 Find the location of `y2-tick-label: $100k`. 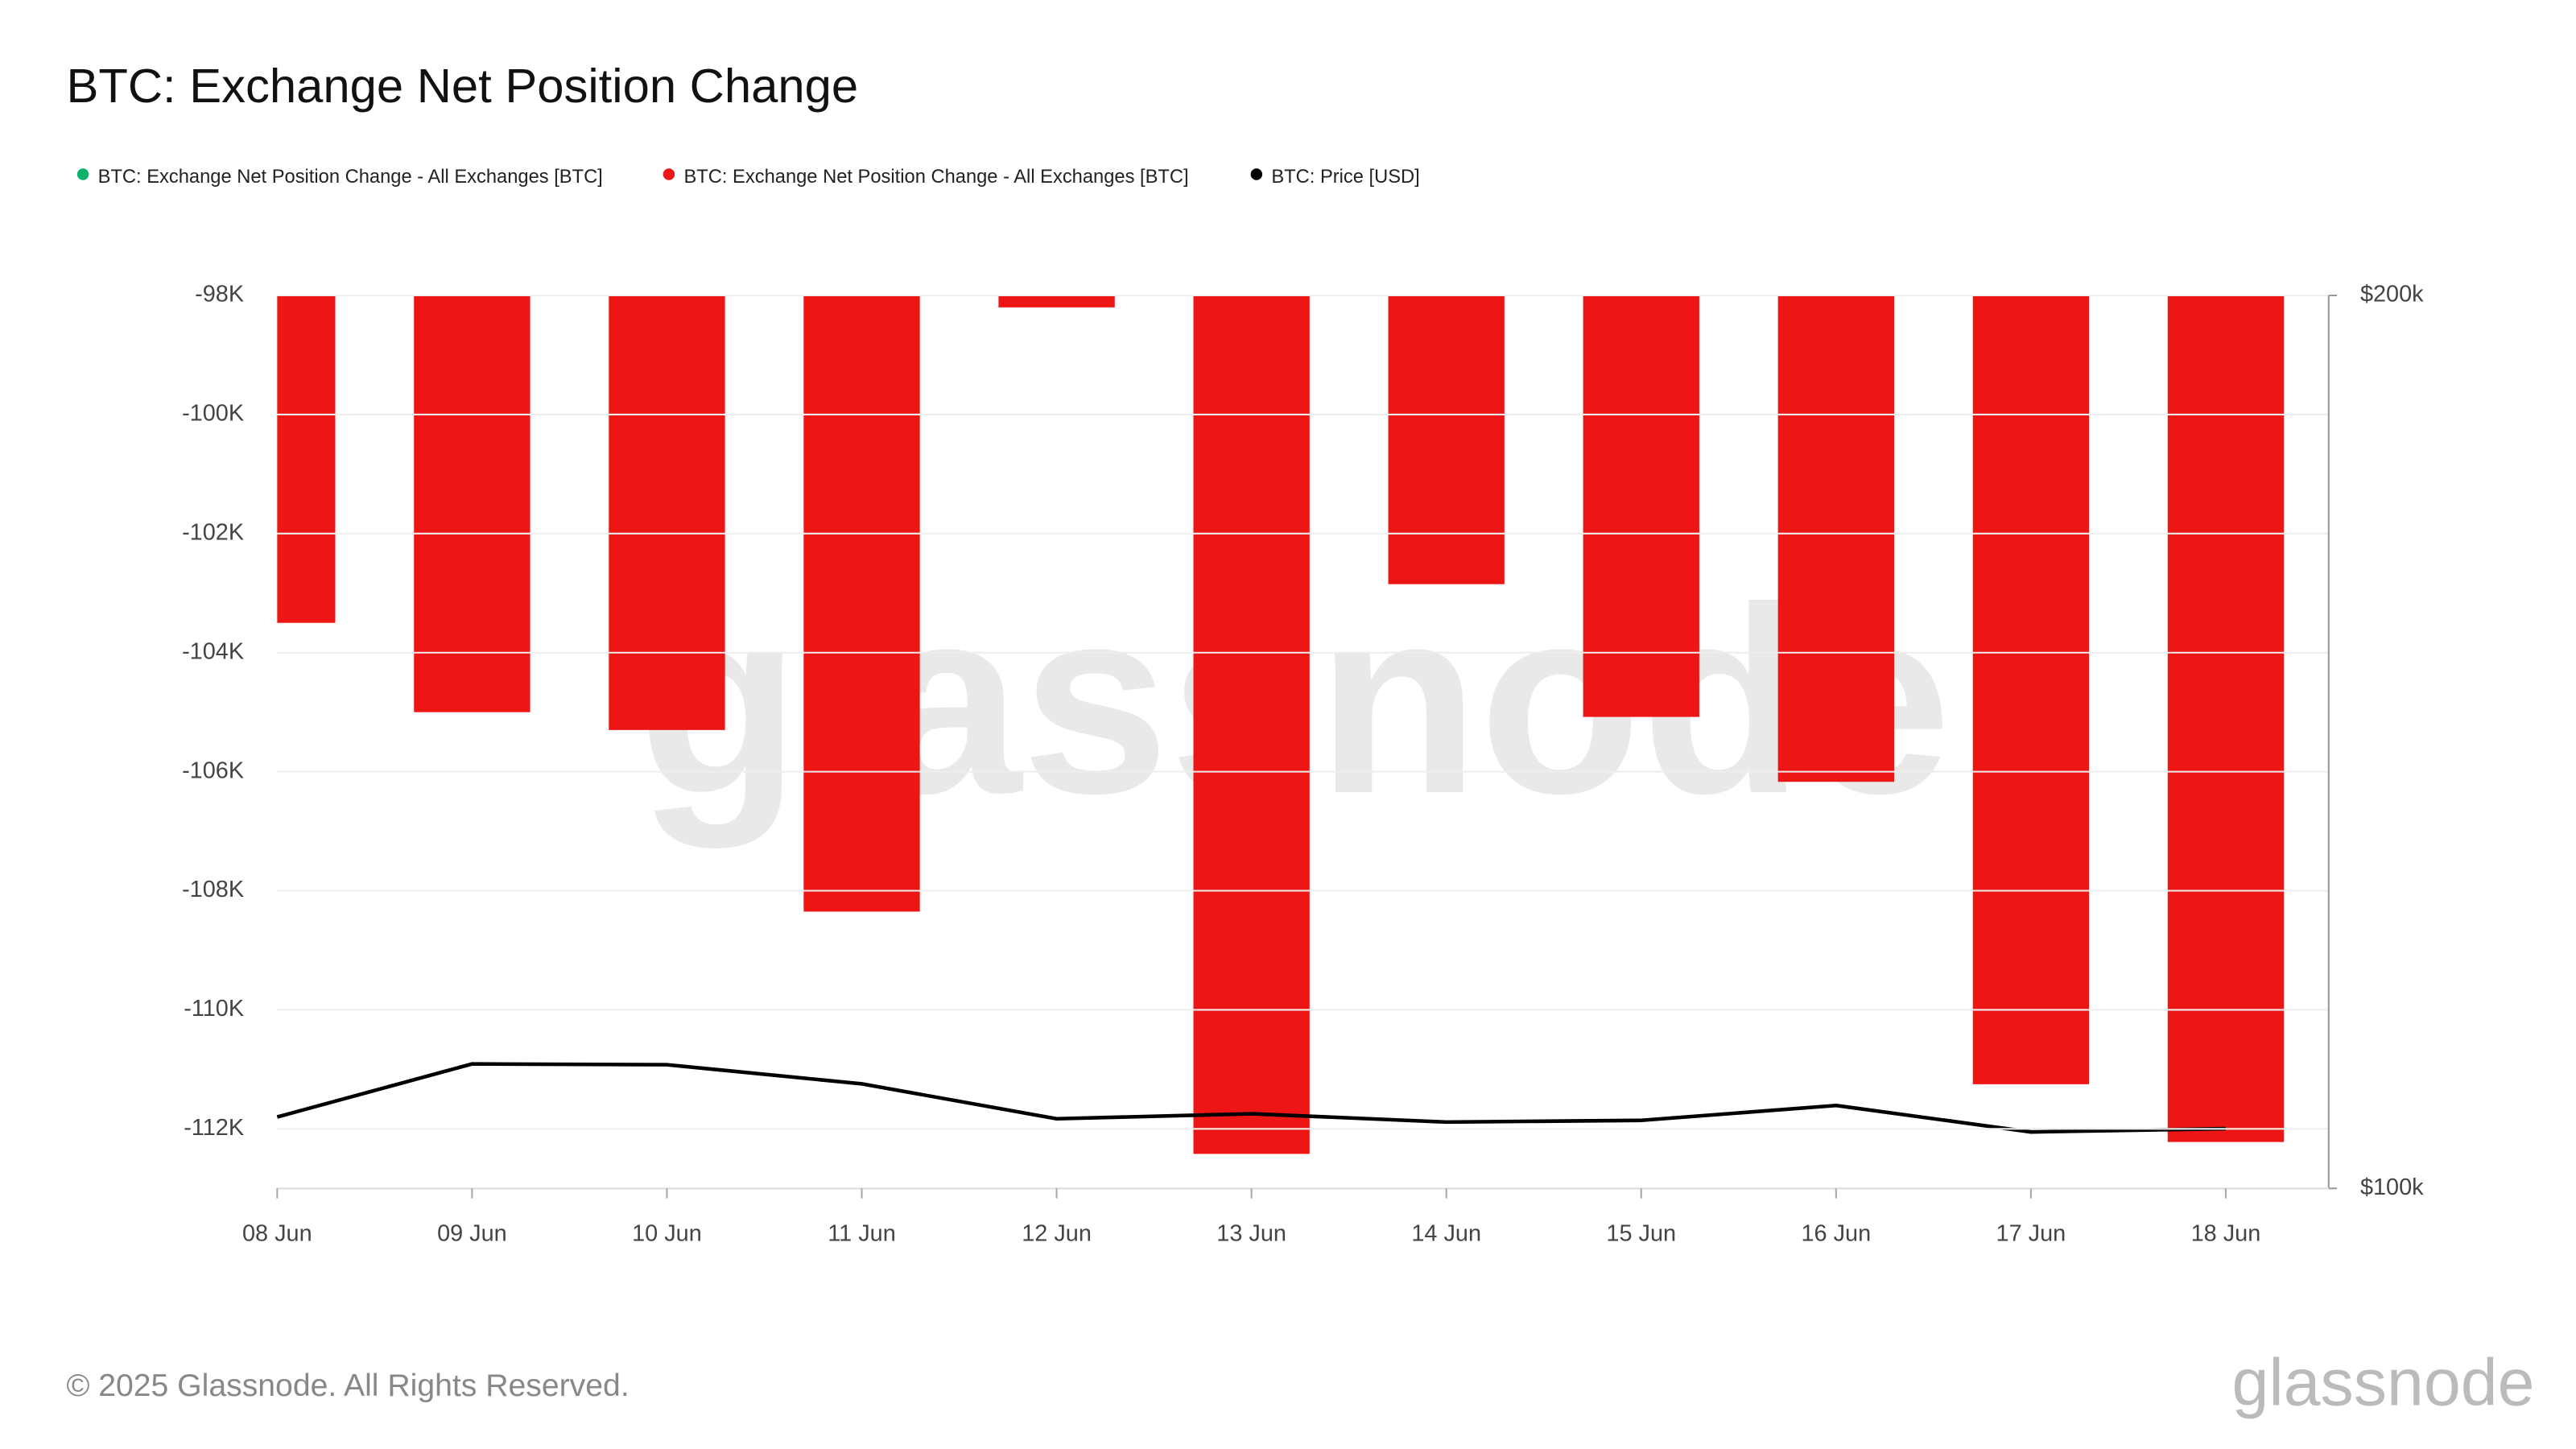

y2-tick-label: $100k is located at coordinates (2392, 1187).